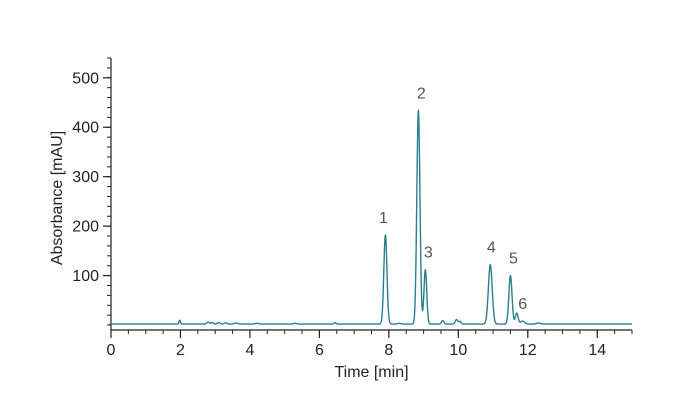  Describe the element at coordinates (458, 350) in the screenshot. I see `x-tick-label: 10` at that location.